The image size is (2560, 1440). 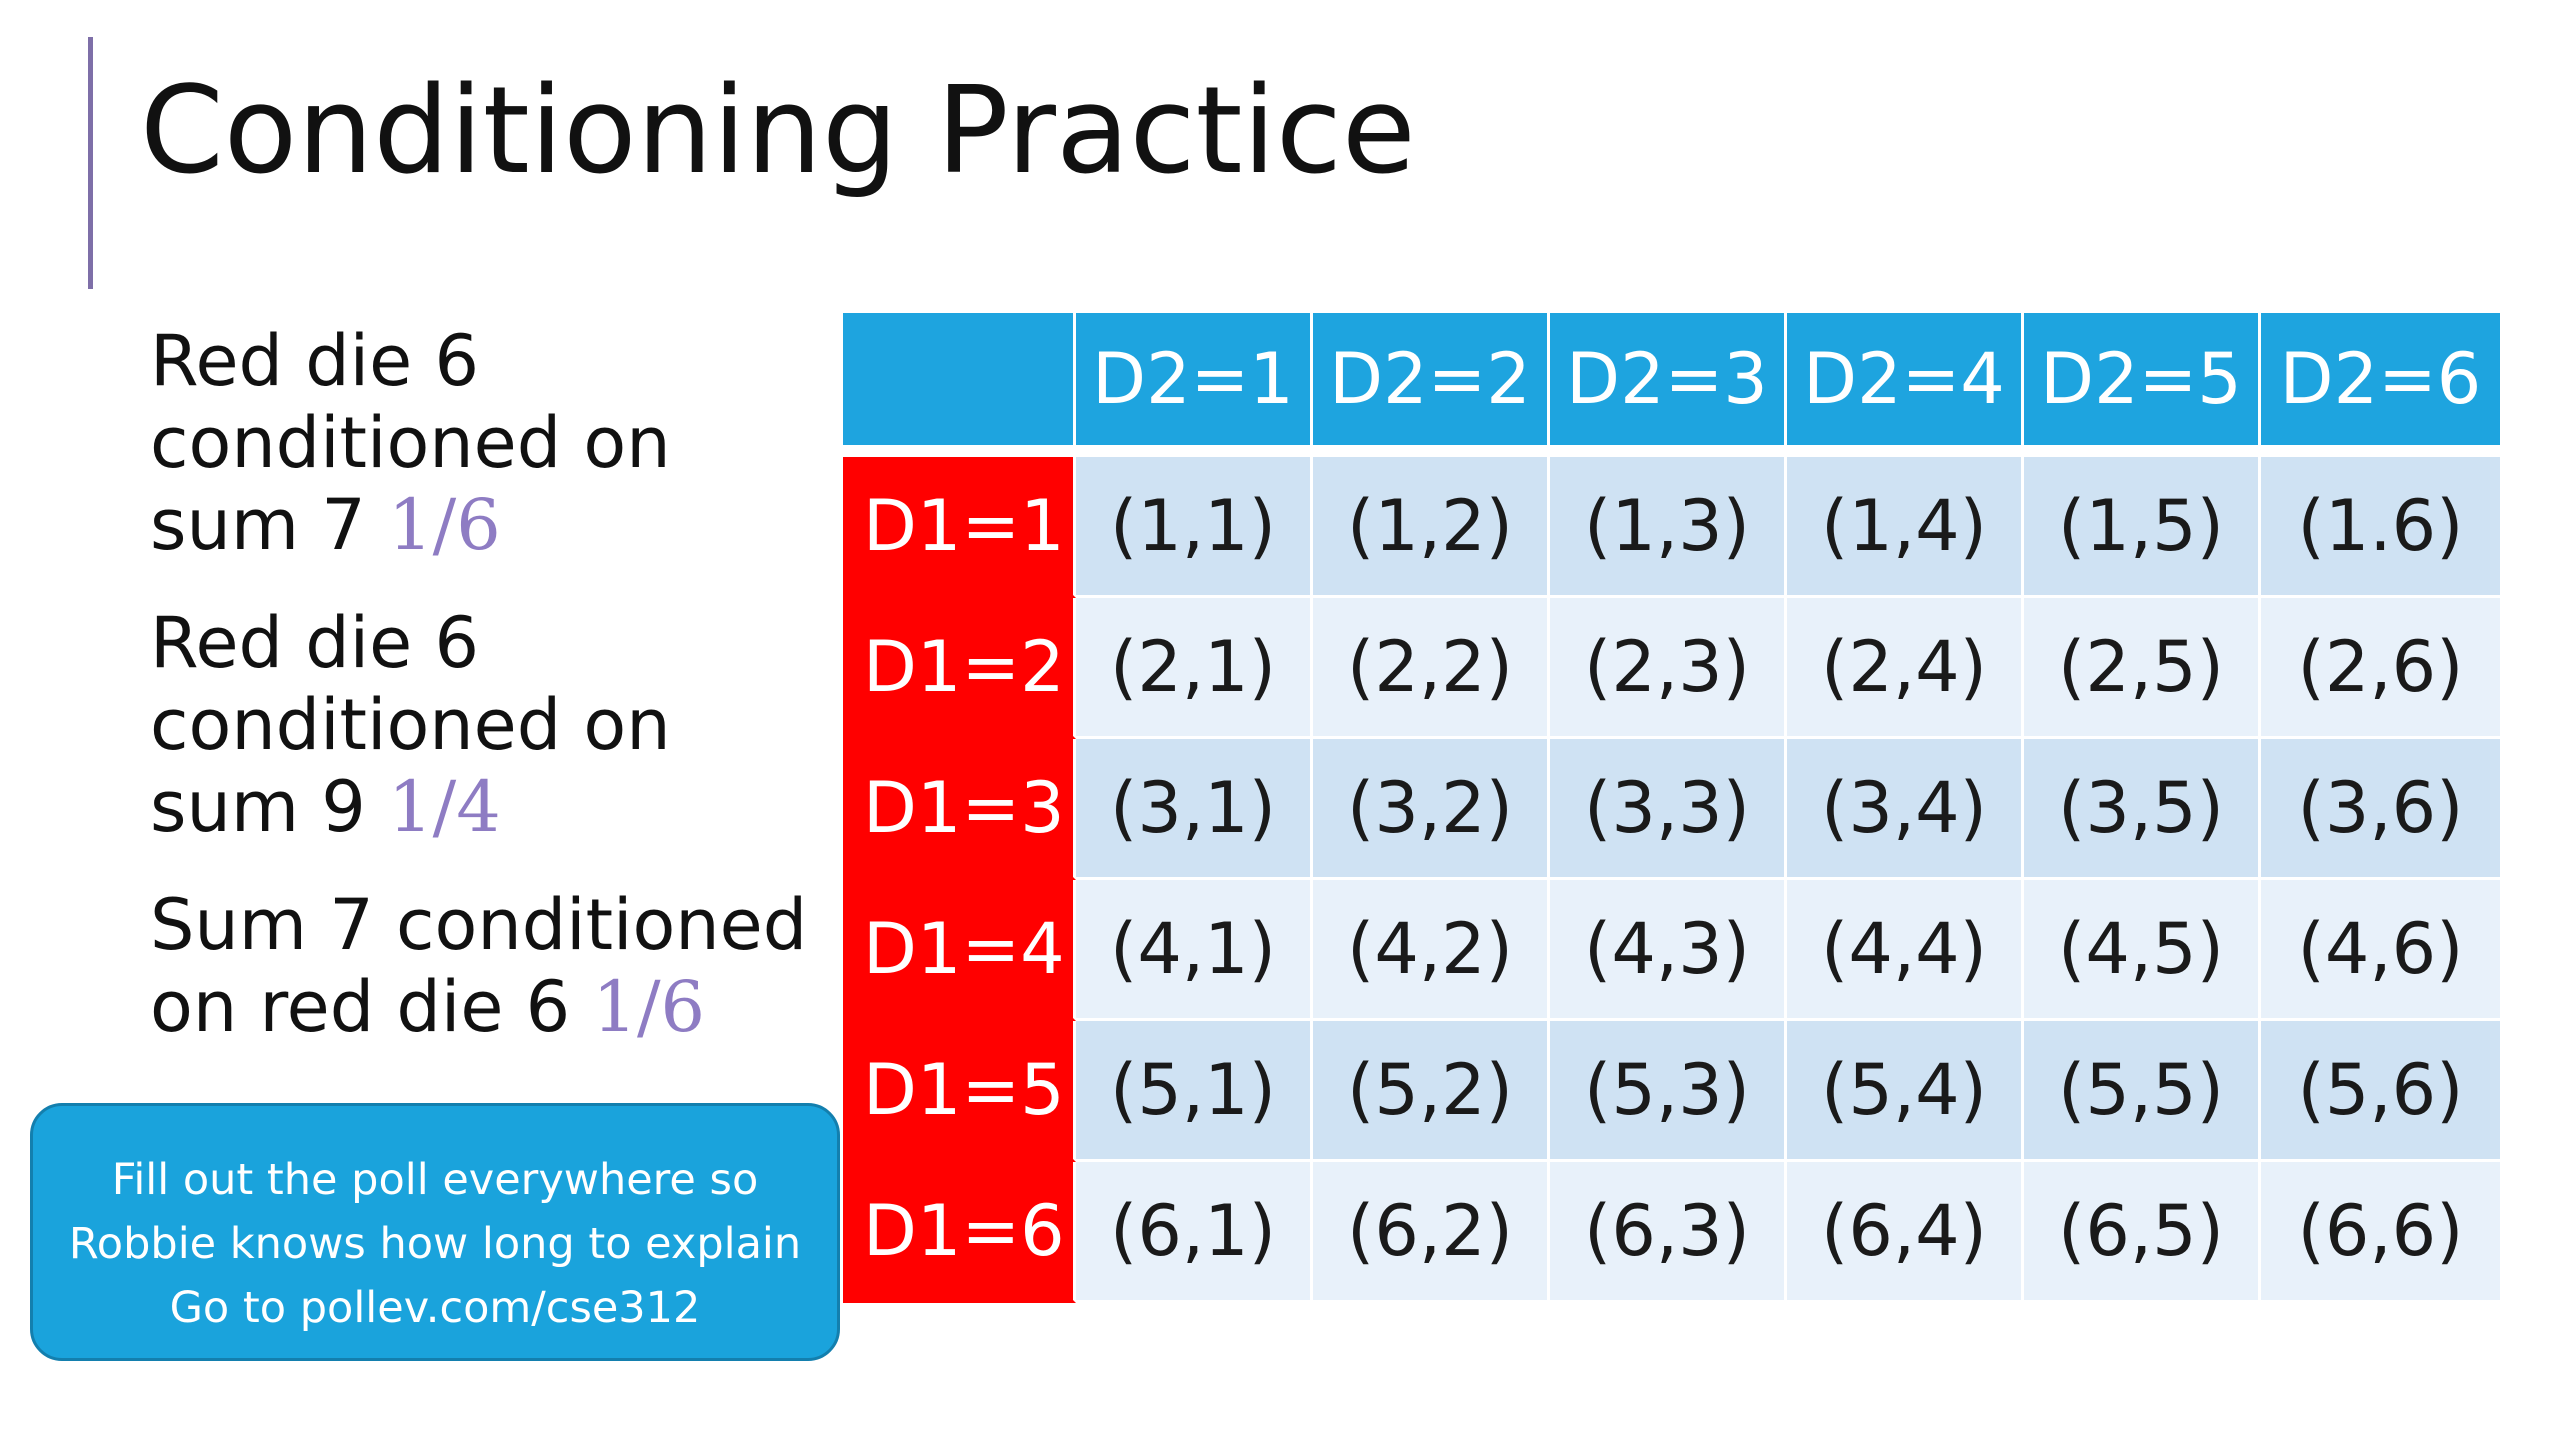 I want to click on callout-line: Fill out the poll everywhere so, so click(x=435, y=1180).